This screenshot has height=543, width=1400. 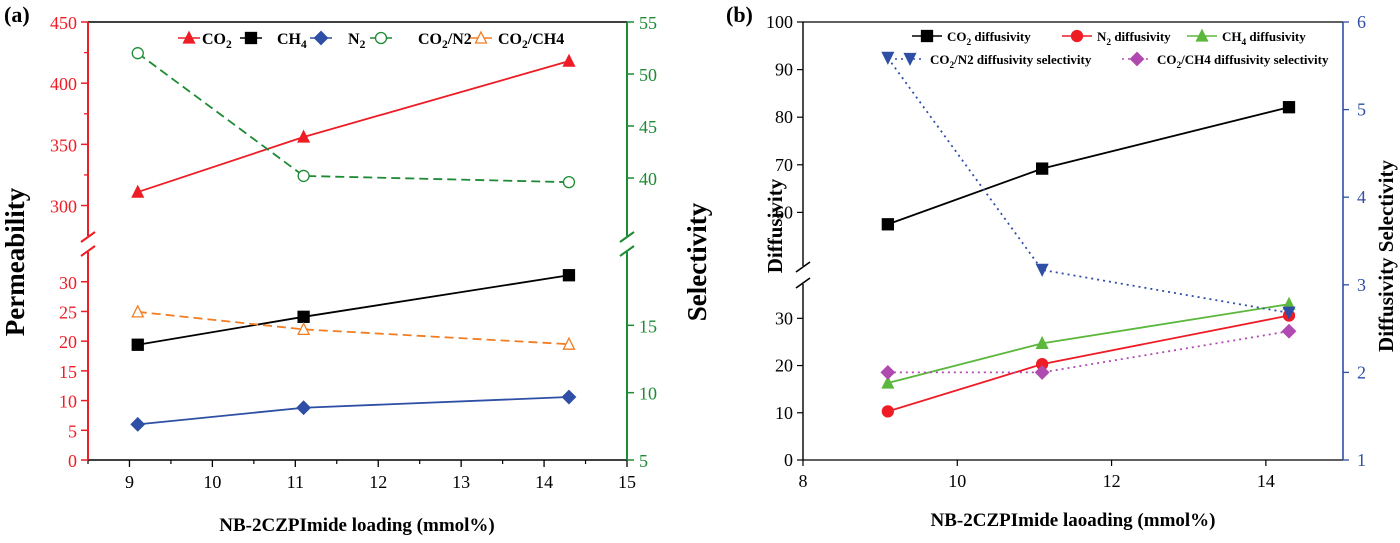 I want to click on legend-label: CO2/CH4, so click(x=531, y=41).